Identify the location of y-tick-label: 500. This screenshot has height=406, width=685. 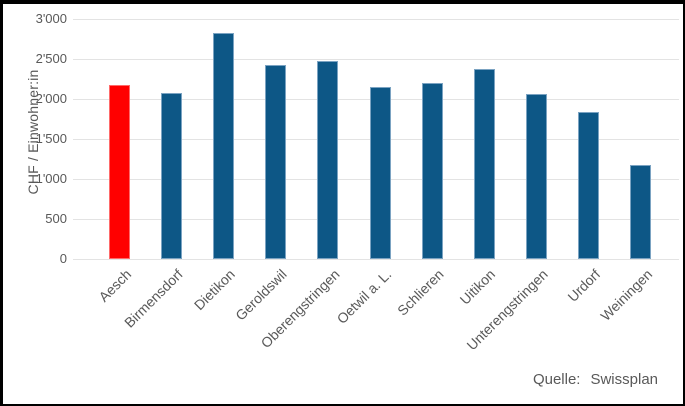
(56, 218).